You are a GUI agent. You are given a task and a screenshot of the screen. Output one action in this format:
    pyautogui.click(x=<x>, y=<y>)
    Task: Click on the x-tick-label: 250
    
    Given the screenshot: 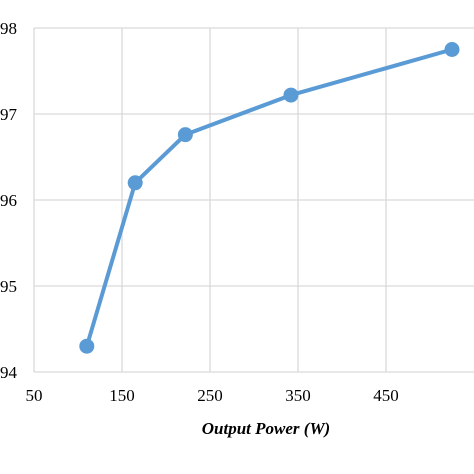 What is the action you would take?
    pyautogui.click(x=210, y=395)
    